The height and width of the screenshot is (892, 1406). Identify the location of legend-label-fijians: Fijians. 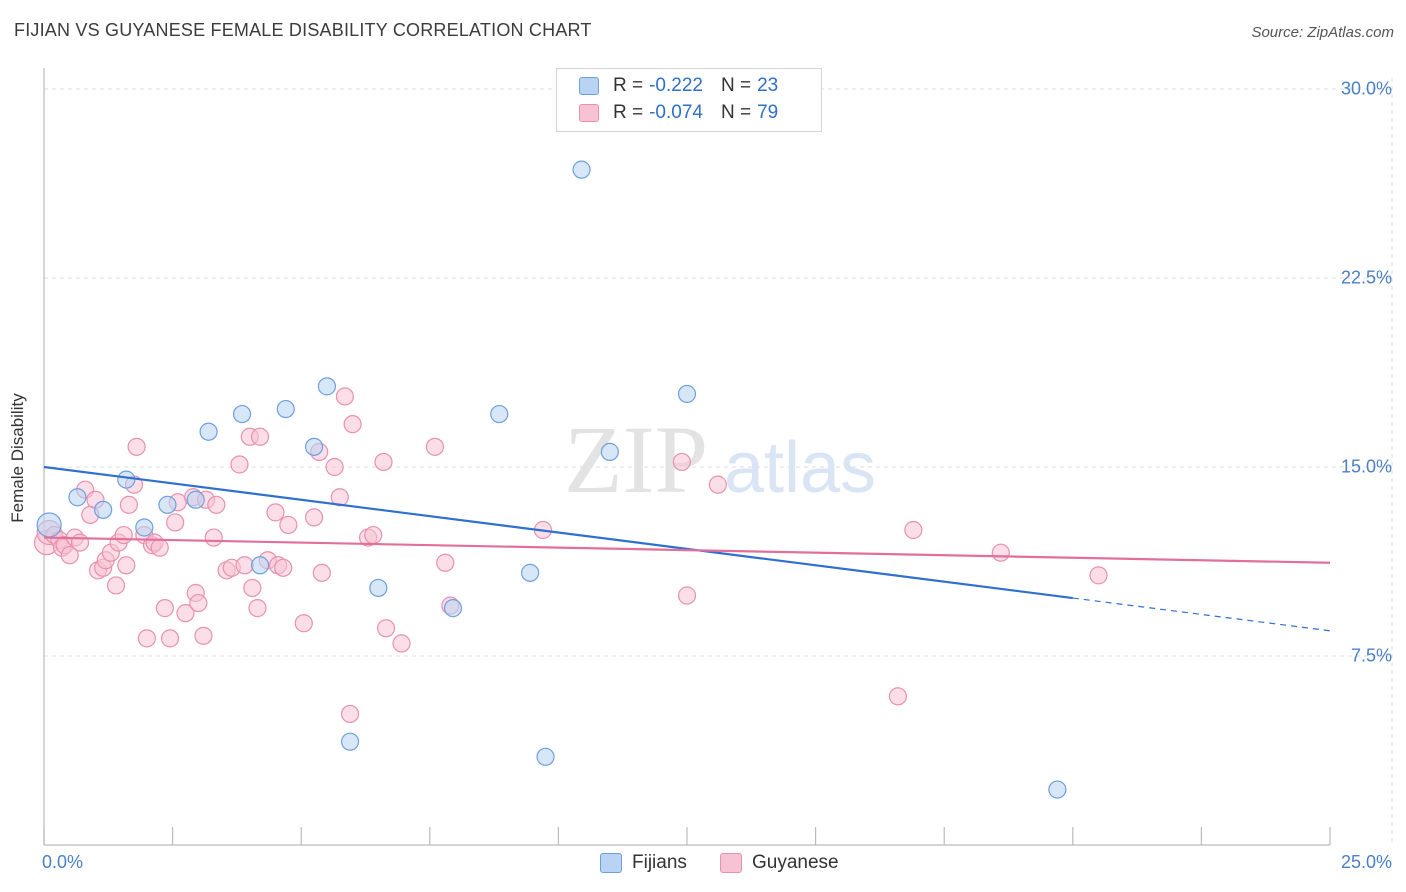
(659, 862).